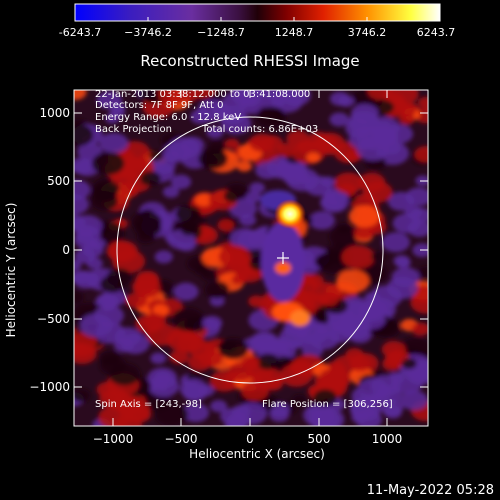 The width and height of the screenshot is (500, 500). I want to click on x-tick-label: 0, so click(250, 439).